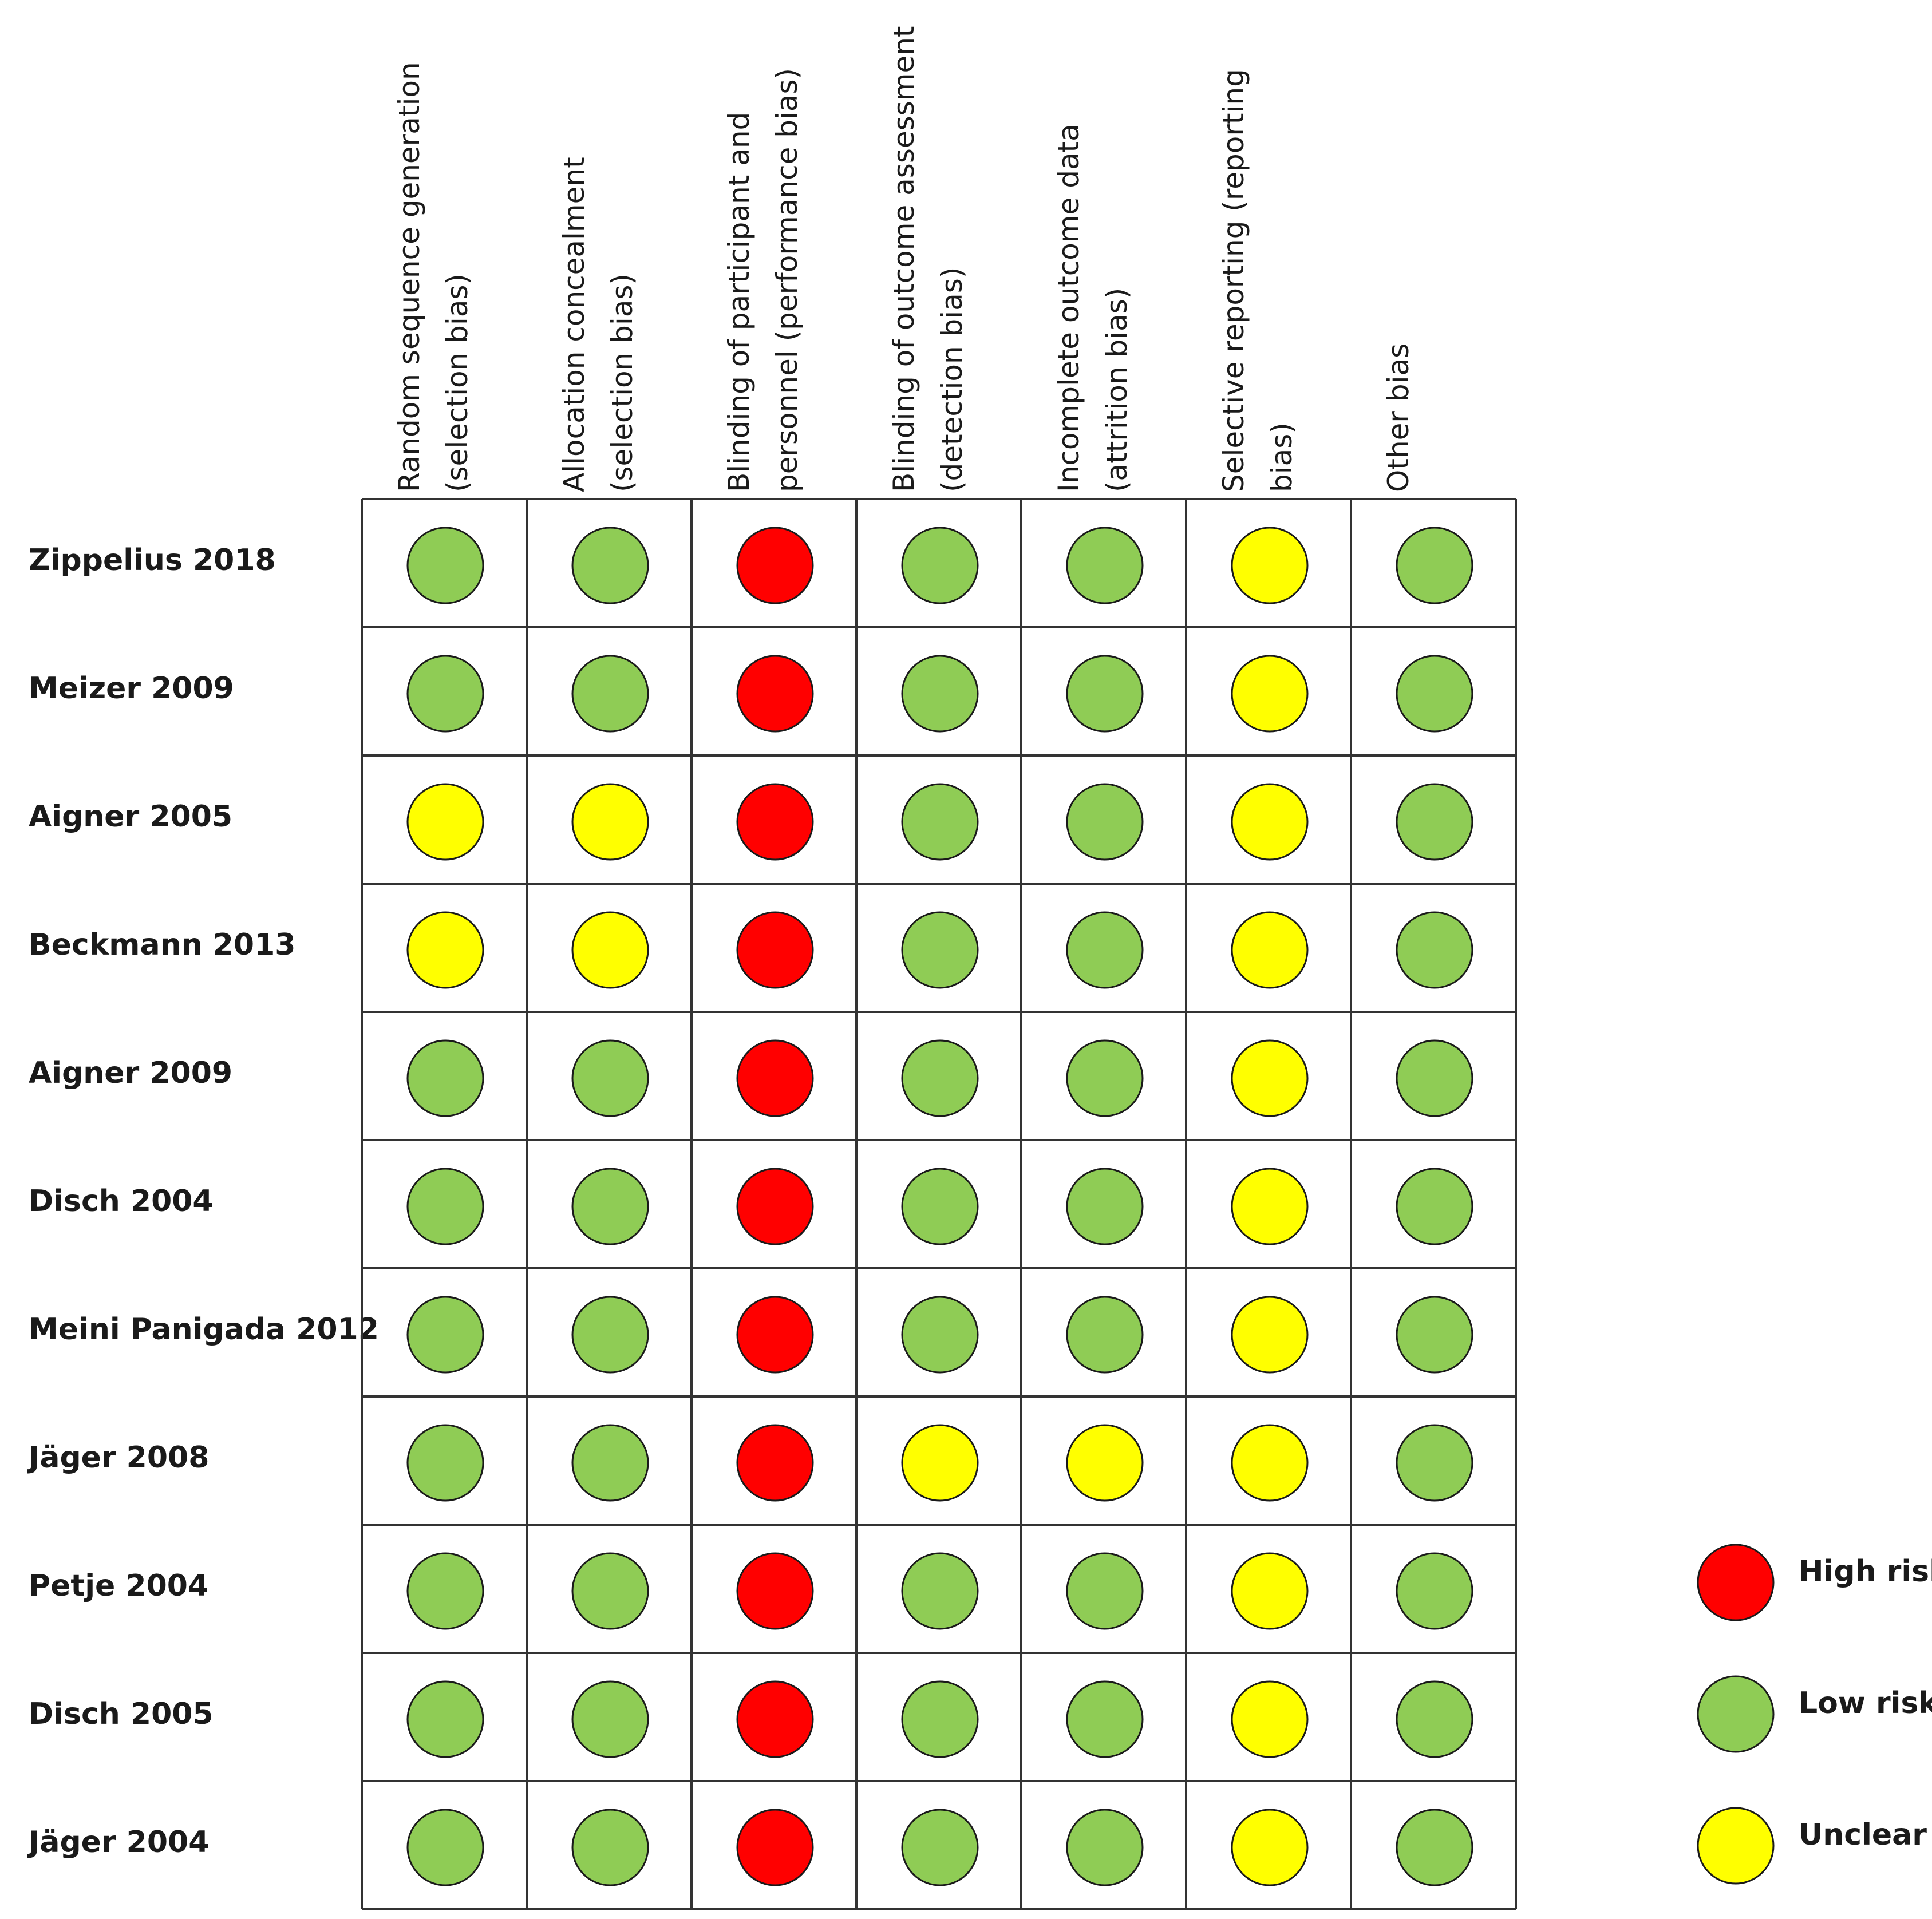 This screenshot has width=1932, height=1919. I want to click on legend-swatch-unclear, so click(1736, 1846).